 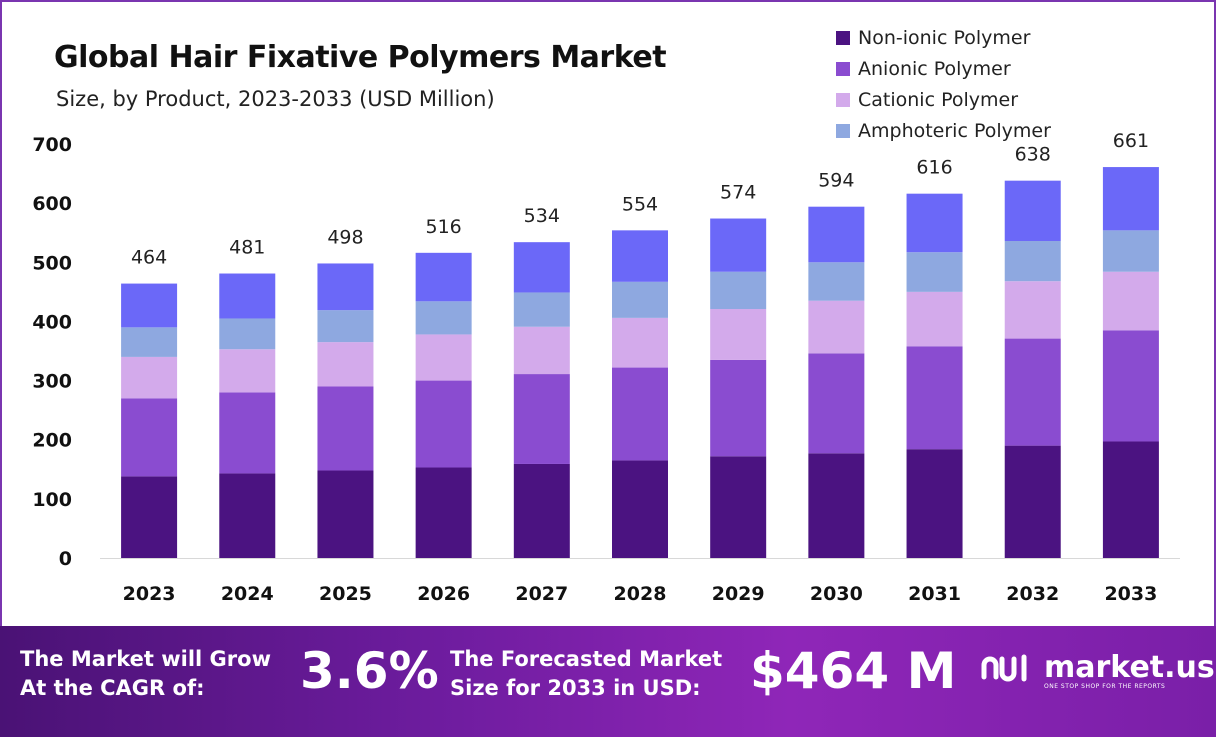 I want to click on legend-swatch-non-ionic, so click(x=843, y=37).